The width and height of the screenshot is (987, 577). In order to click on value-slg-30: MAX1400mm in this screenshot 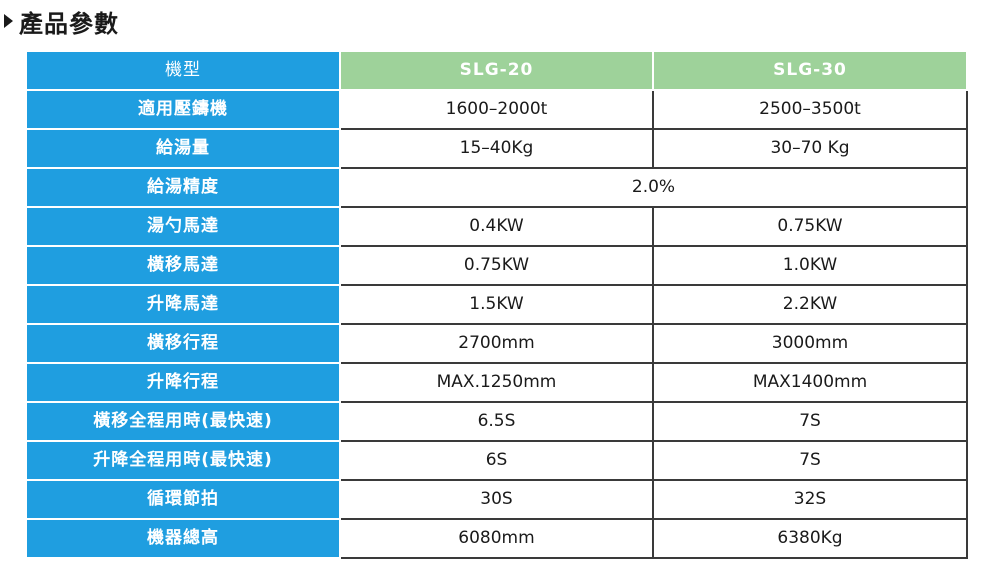, I will do `click(810, 382)`.